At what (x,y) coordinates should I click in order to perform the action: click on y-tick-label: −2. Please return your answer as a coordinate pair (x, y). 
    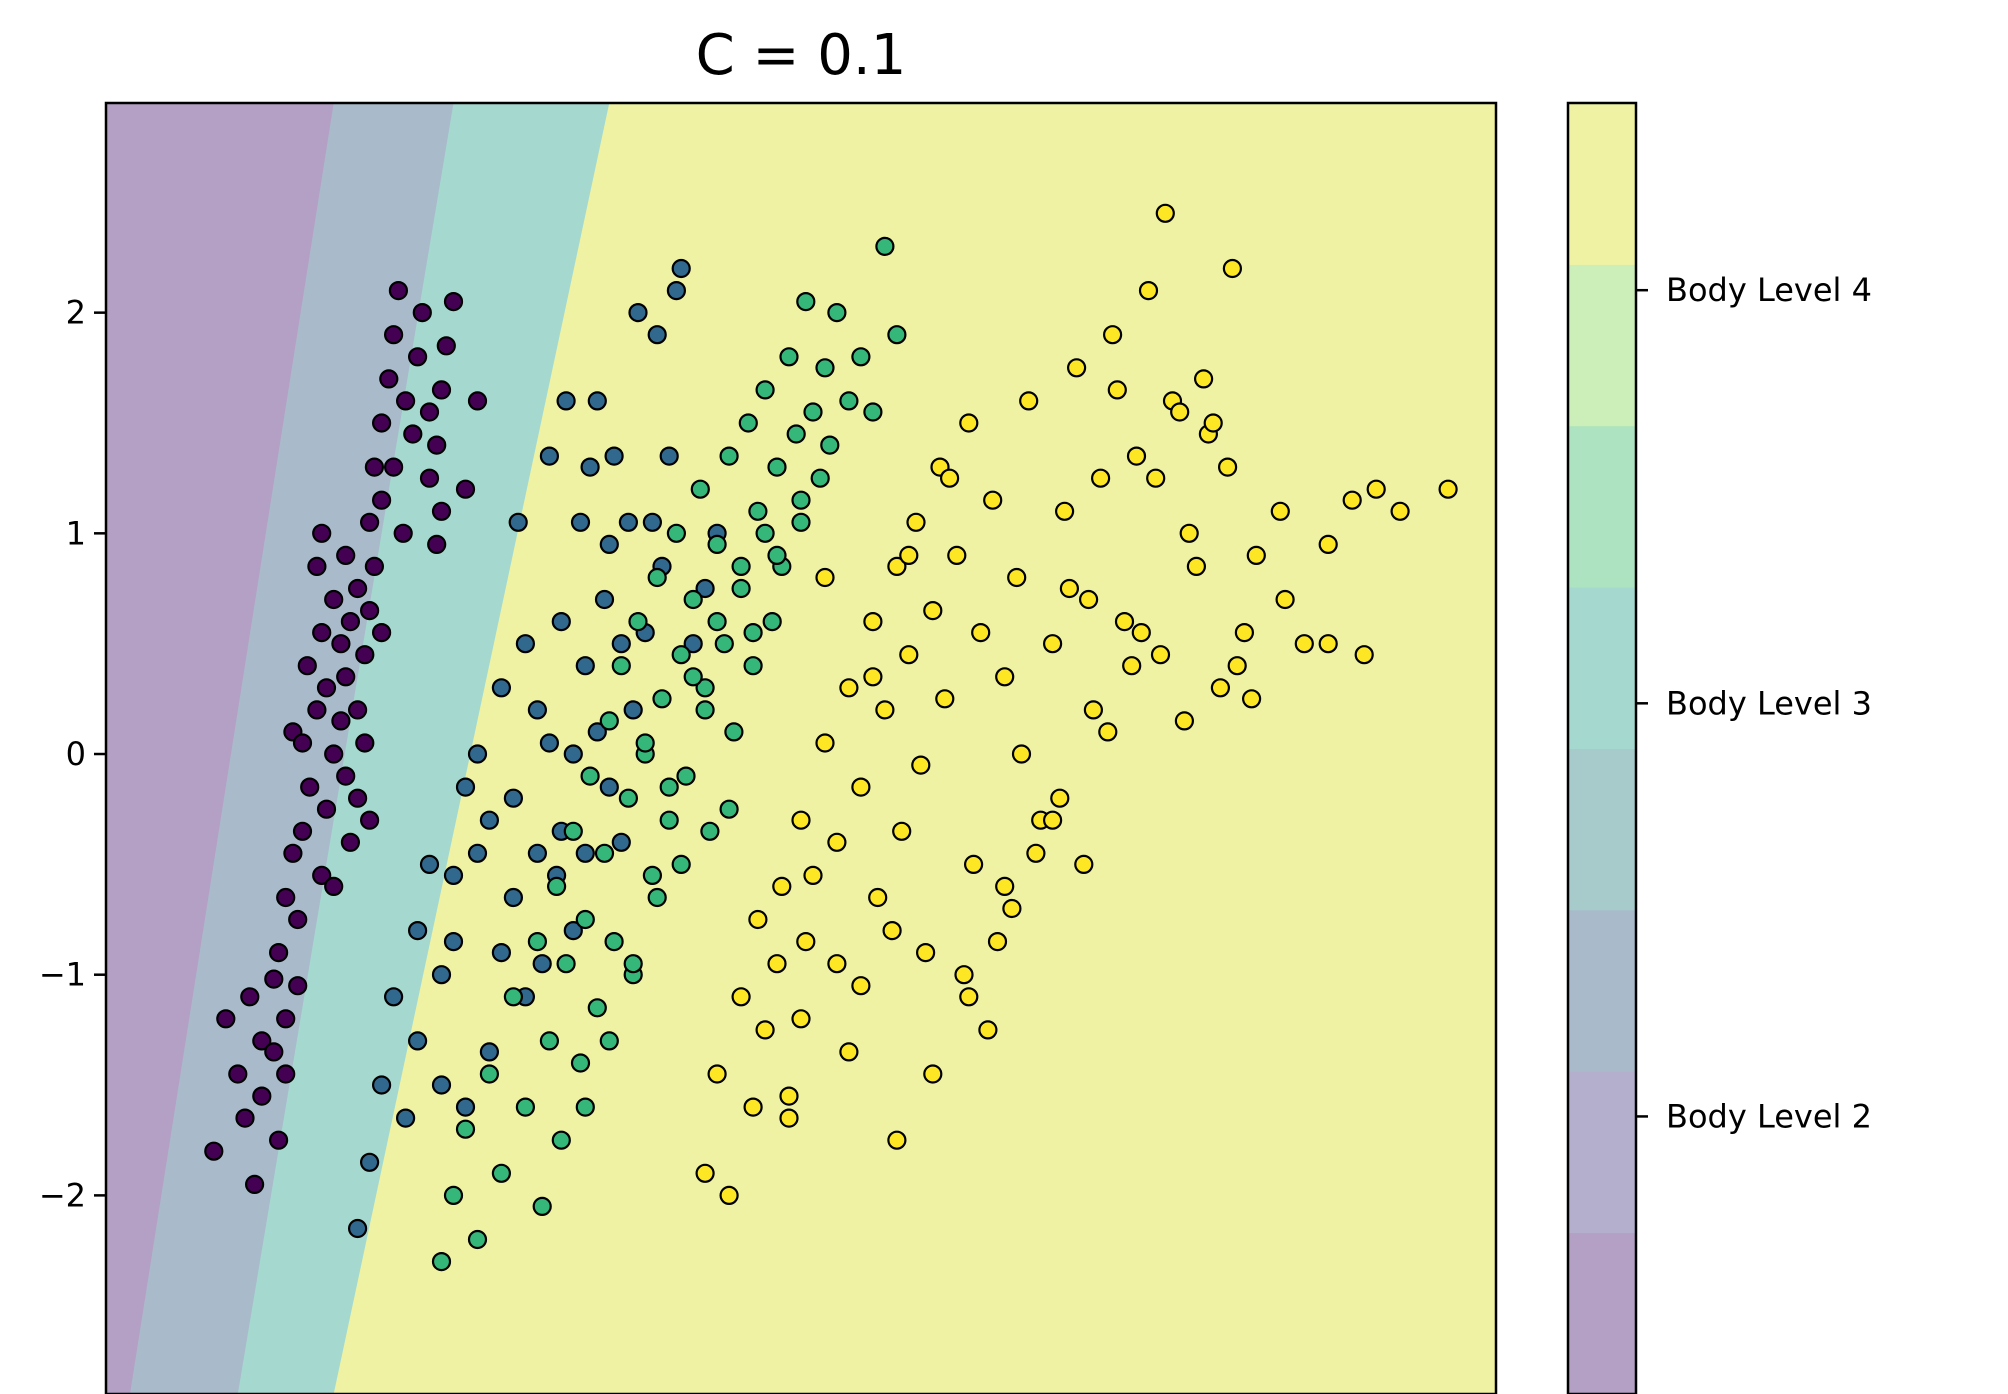
    Looking at the image, I should click on (62, 1195).